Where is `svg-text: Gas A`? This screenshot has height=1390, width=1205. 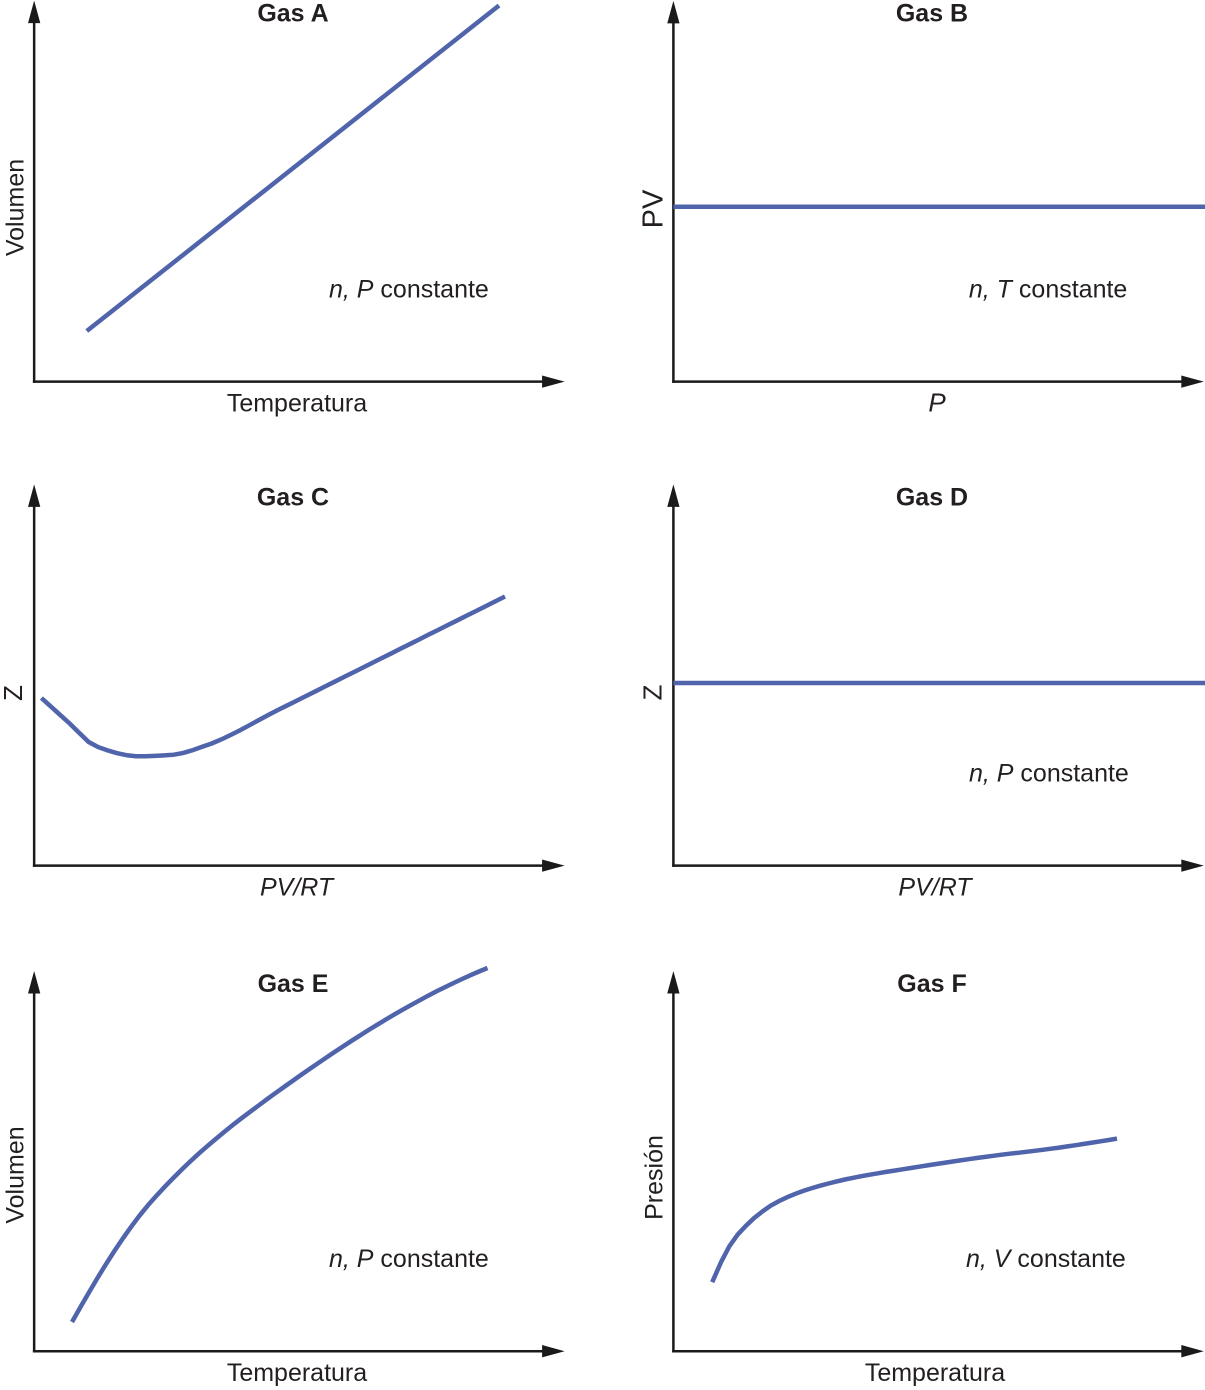 svg-text: Gas A is located at coordinates (292, 14).